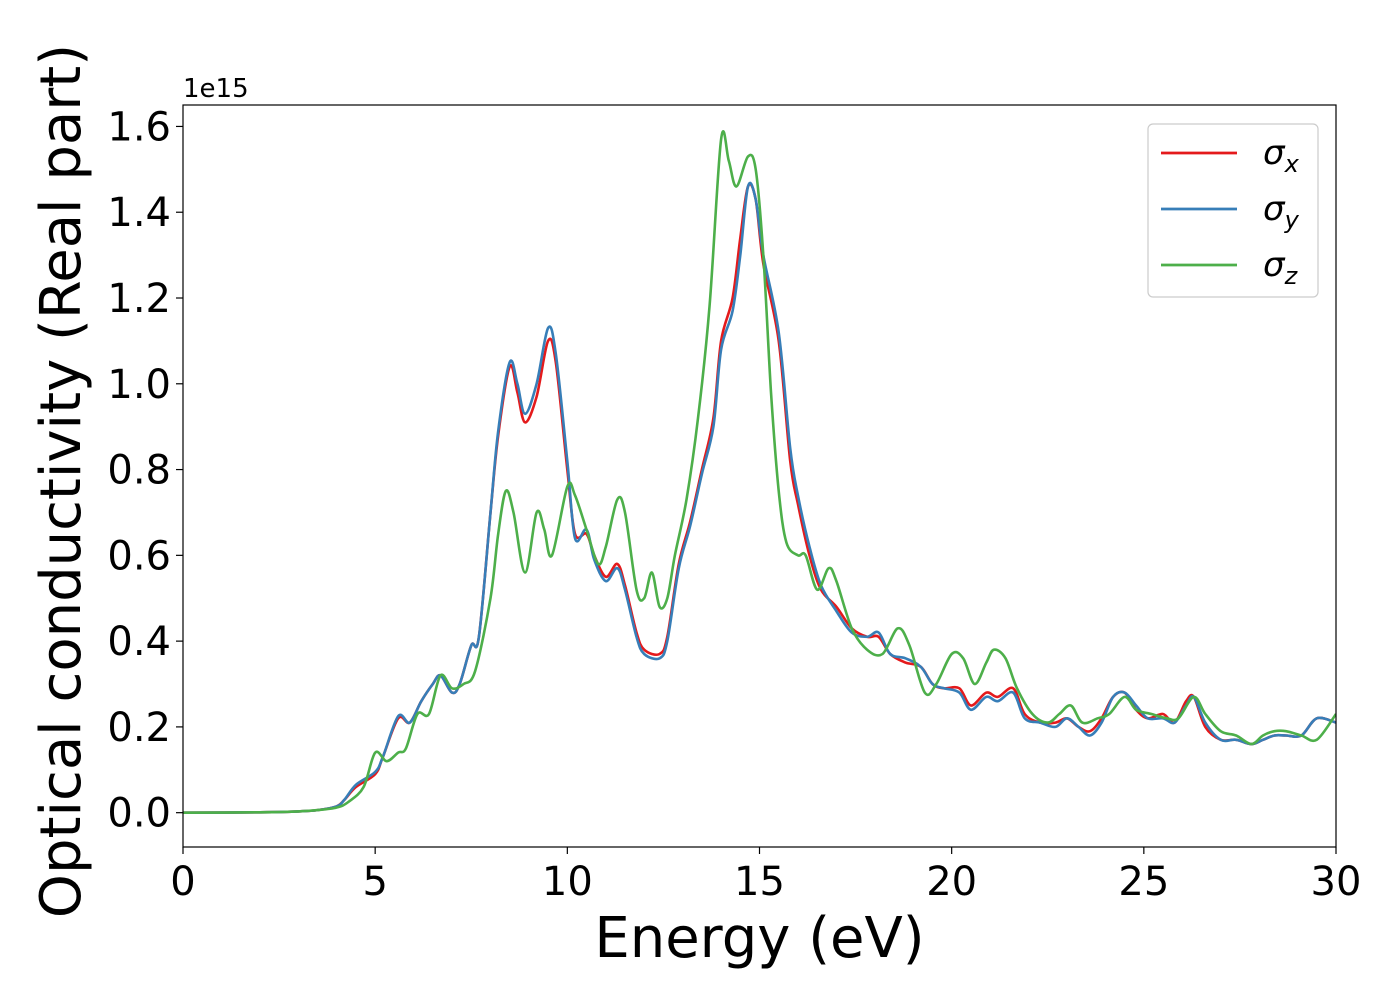 This screenshot has width=1400, height=1000. What do you see at coordinates (139, 814) in the screenshot?
I see `y-tick-label: 0.0` at bounding box center [139, 814].